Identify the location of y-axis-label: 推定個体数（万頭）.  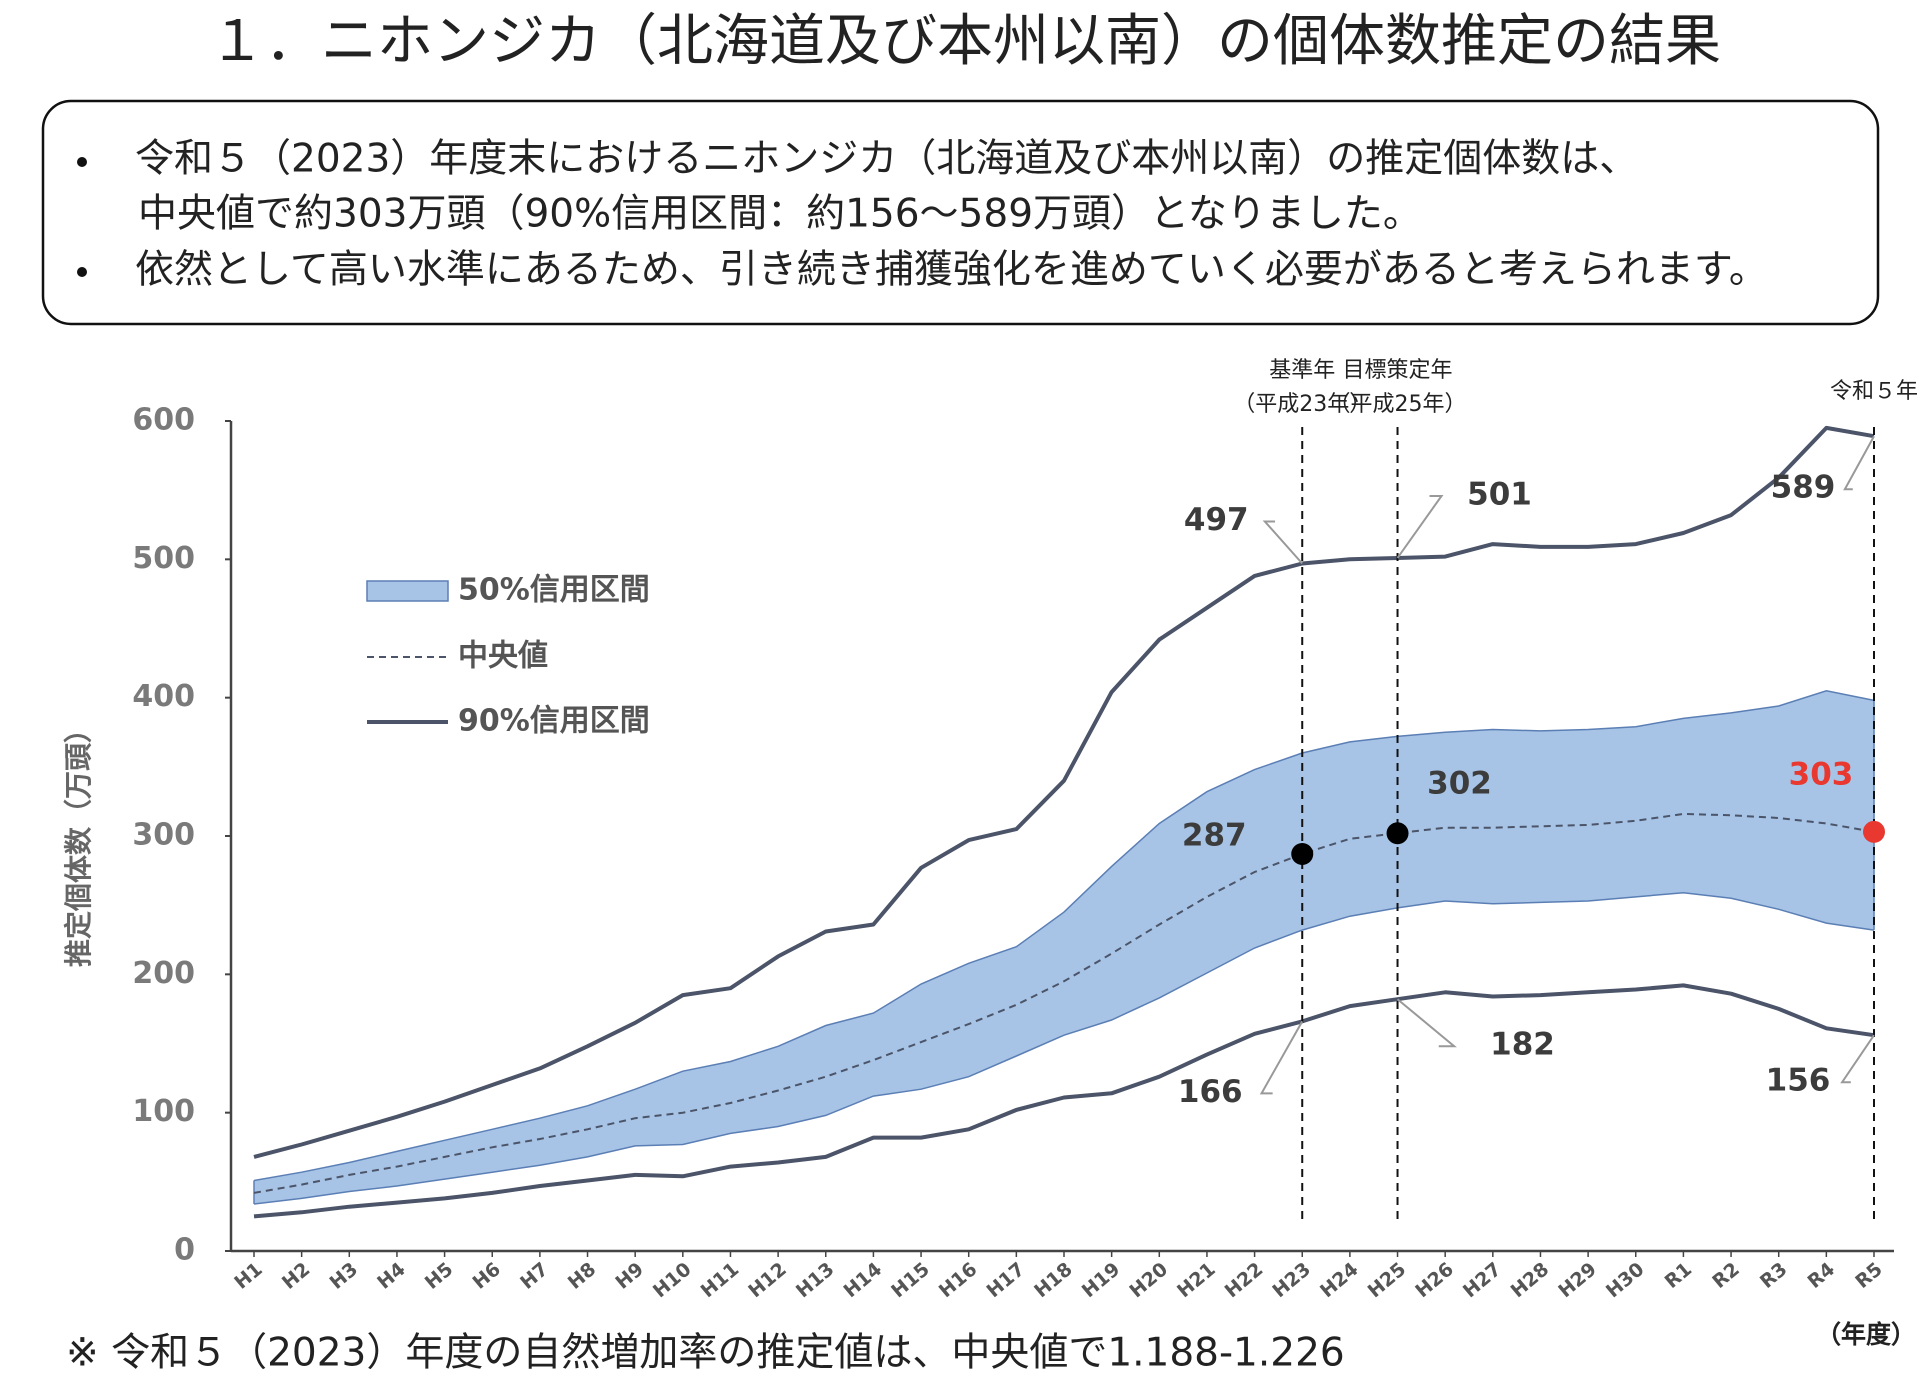
(78, 841).